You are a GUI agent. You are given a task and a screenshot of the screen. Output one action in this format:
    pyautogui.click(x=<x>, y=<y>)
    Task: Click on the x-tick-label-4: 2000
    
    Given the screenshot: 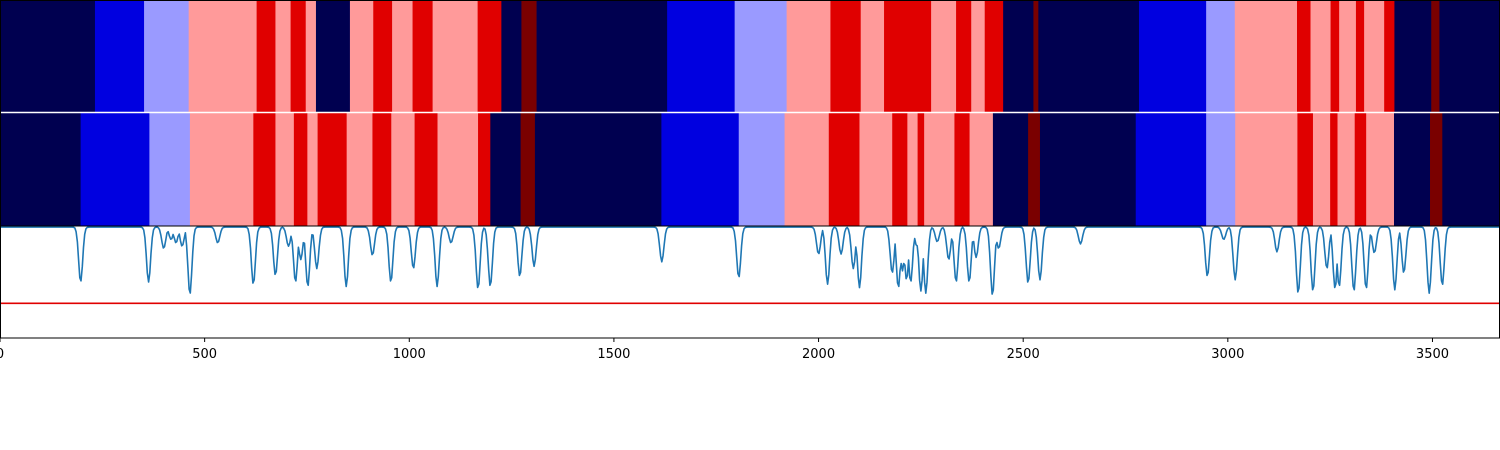 What is the action you would take?
    pyautogui.click(x=818, y=354)
    